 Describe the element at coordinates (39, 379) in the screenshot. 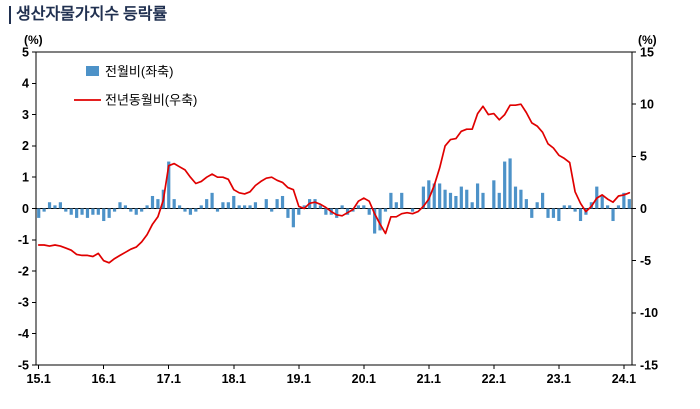

I see `x-tick-label: 15.1` at that location.